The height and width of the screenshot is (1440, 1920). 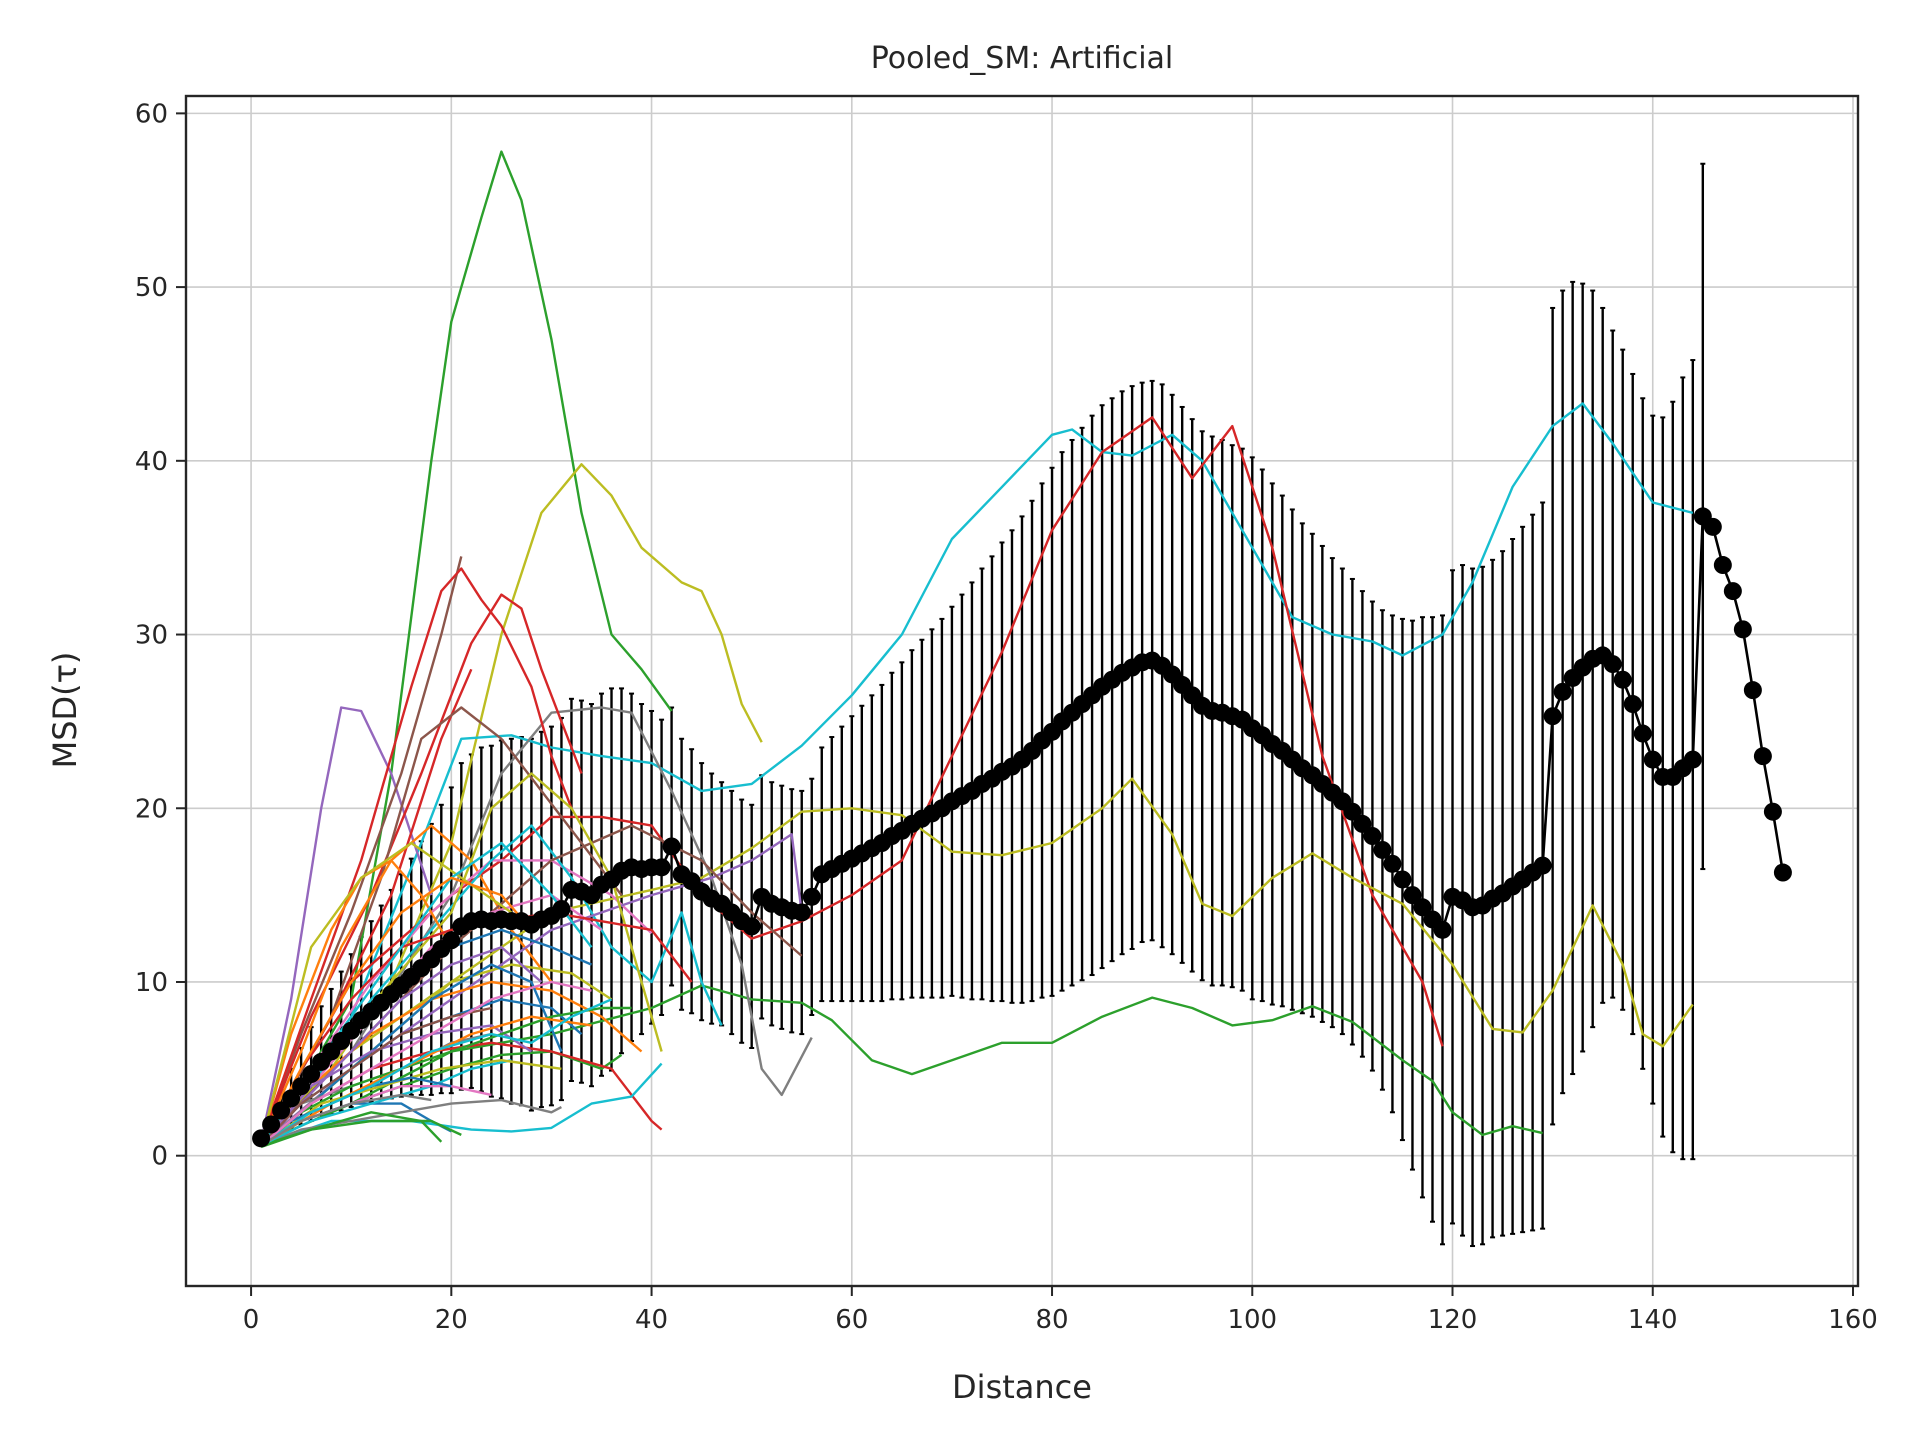 I want to click on x-tick-label: 120, so click(x=1453, y=1320).